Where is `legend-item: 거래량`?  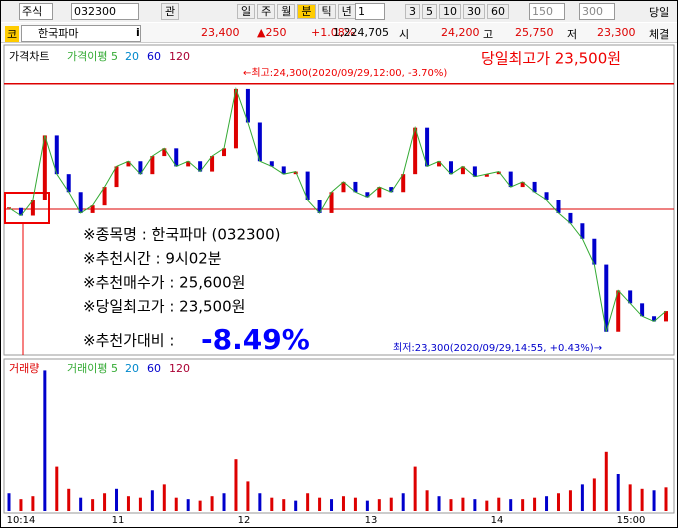 legend-item: 거래량 is located at coordinates (24, 368).